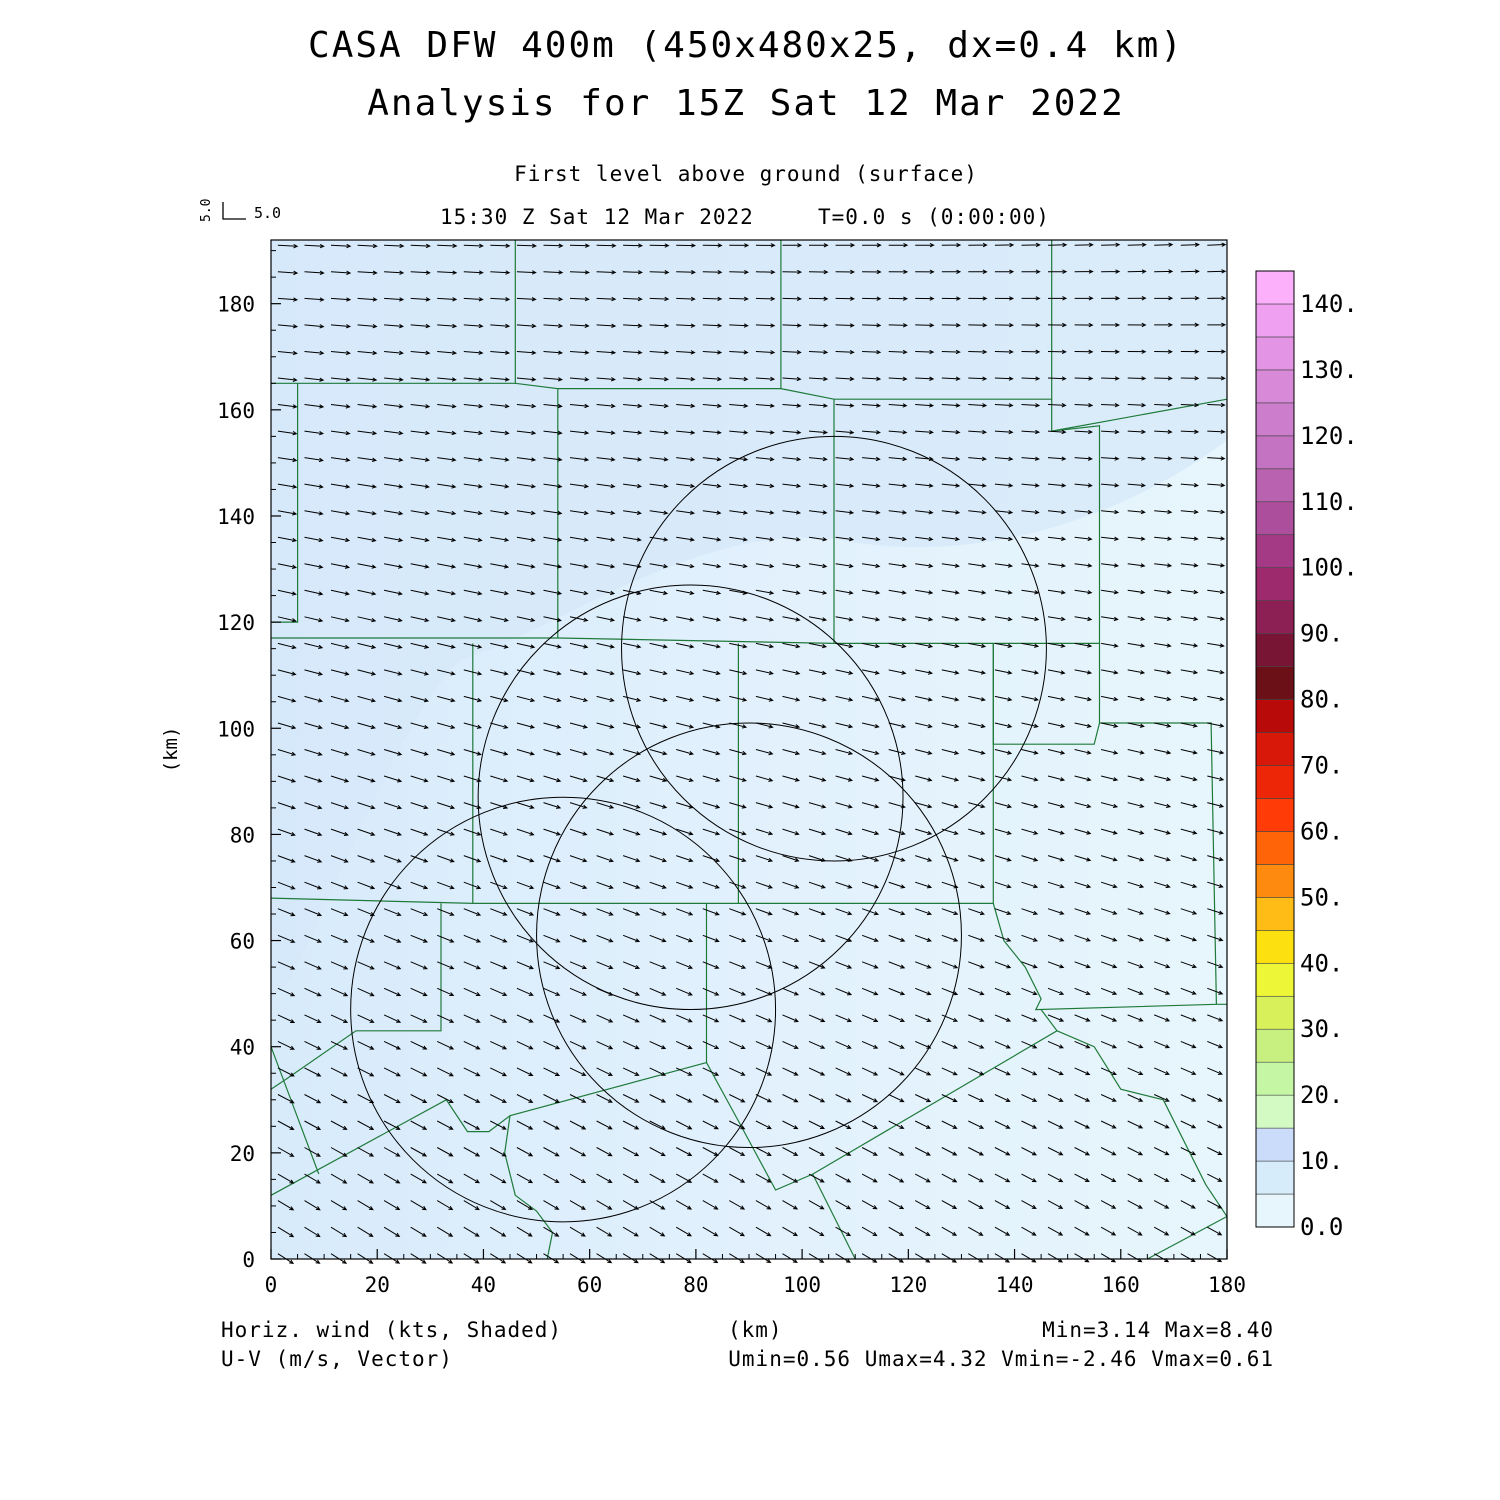 The height and width of the screenshot is (1500, 1500). Describe the element at coordinates (1275, 287) in the screenshot. I see `colorbar-segment` at that location.